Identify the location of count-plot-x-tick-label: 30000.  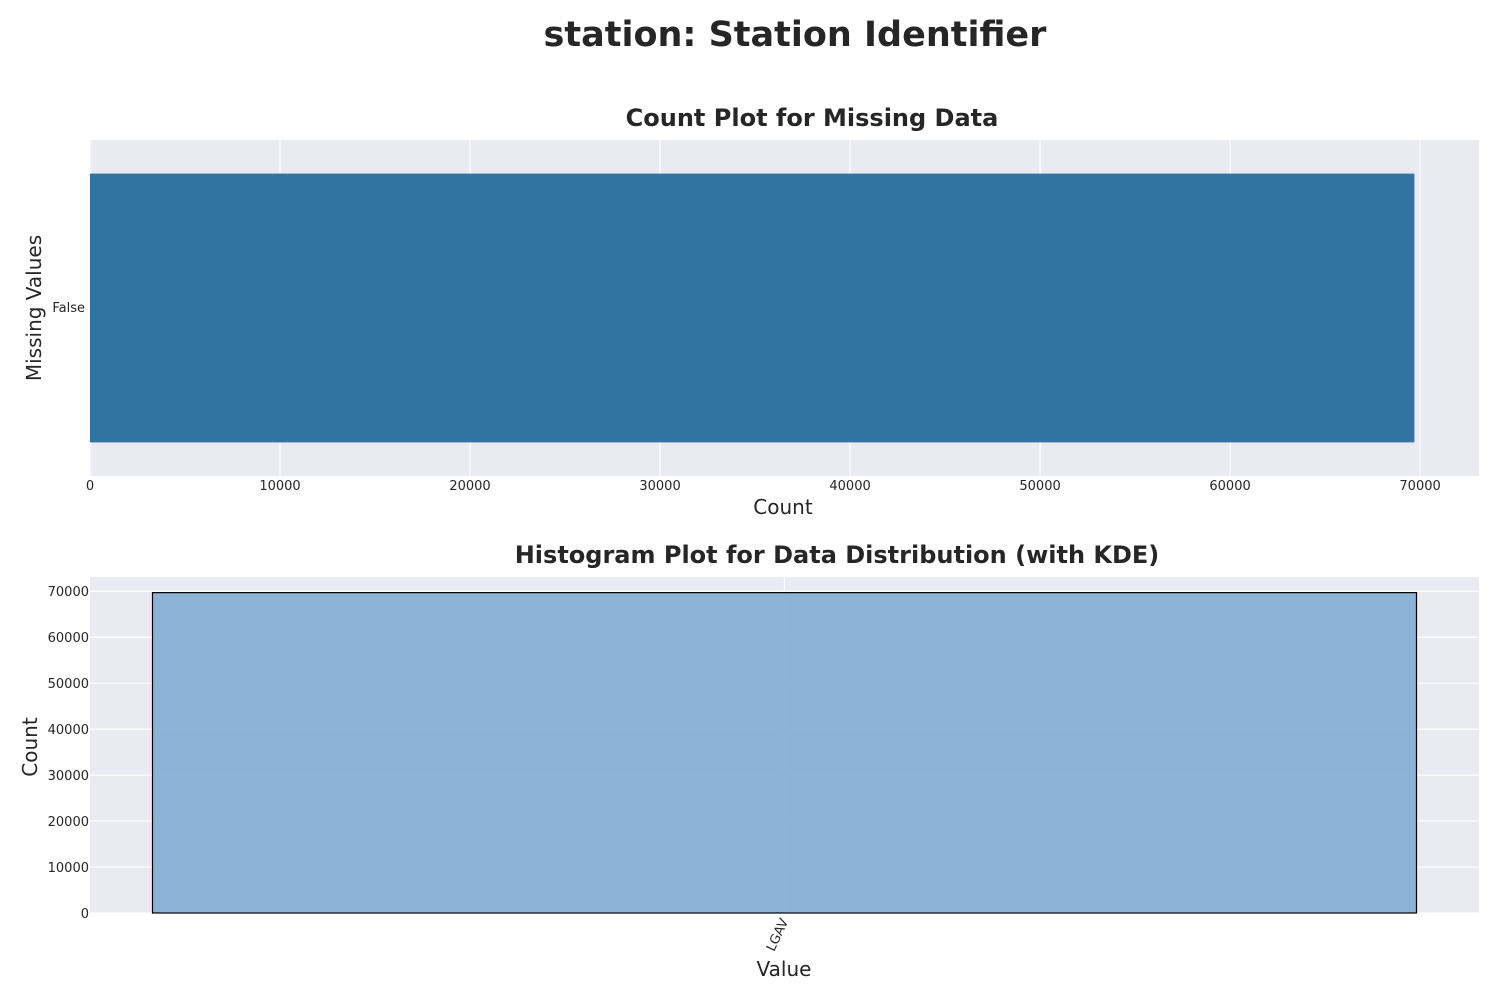
(659, 486).